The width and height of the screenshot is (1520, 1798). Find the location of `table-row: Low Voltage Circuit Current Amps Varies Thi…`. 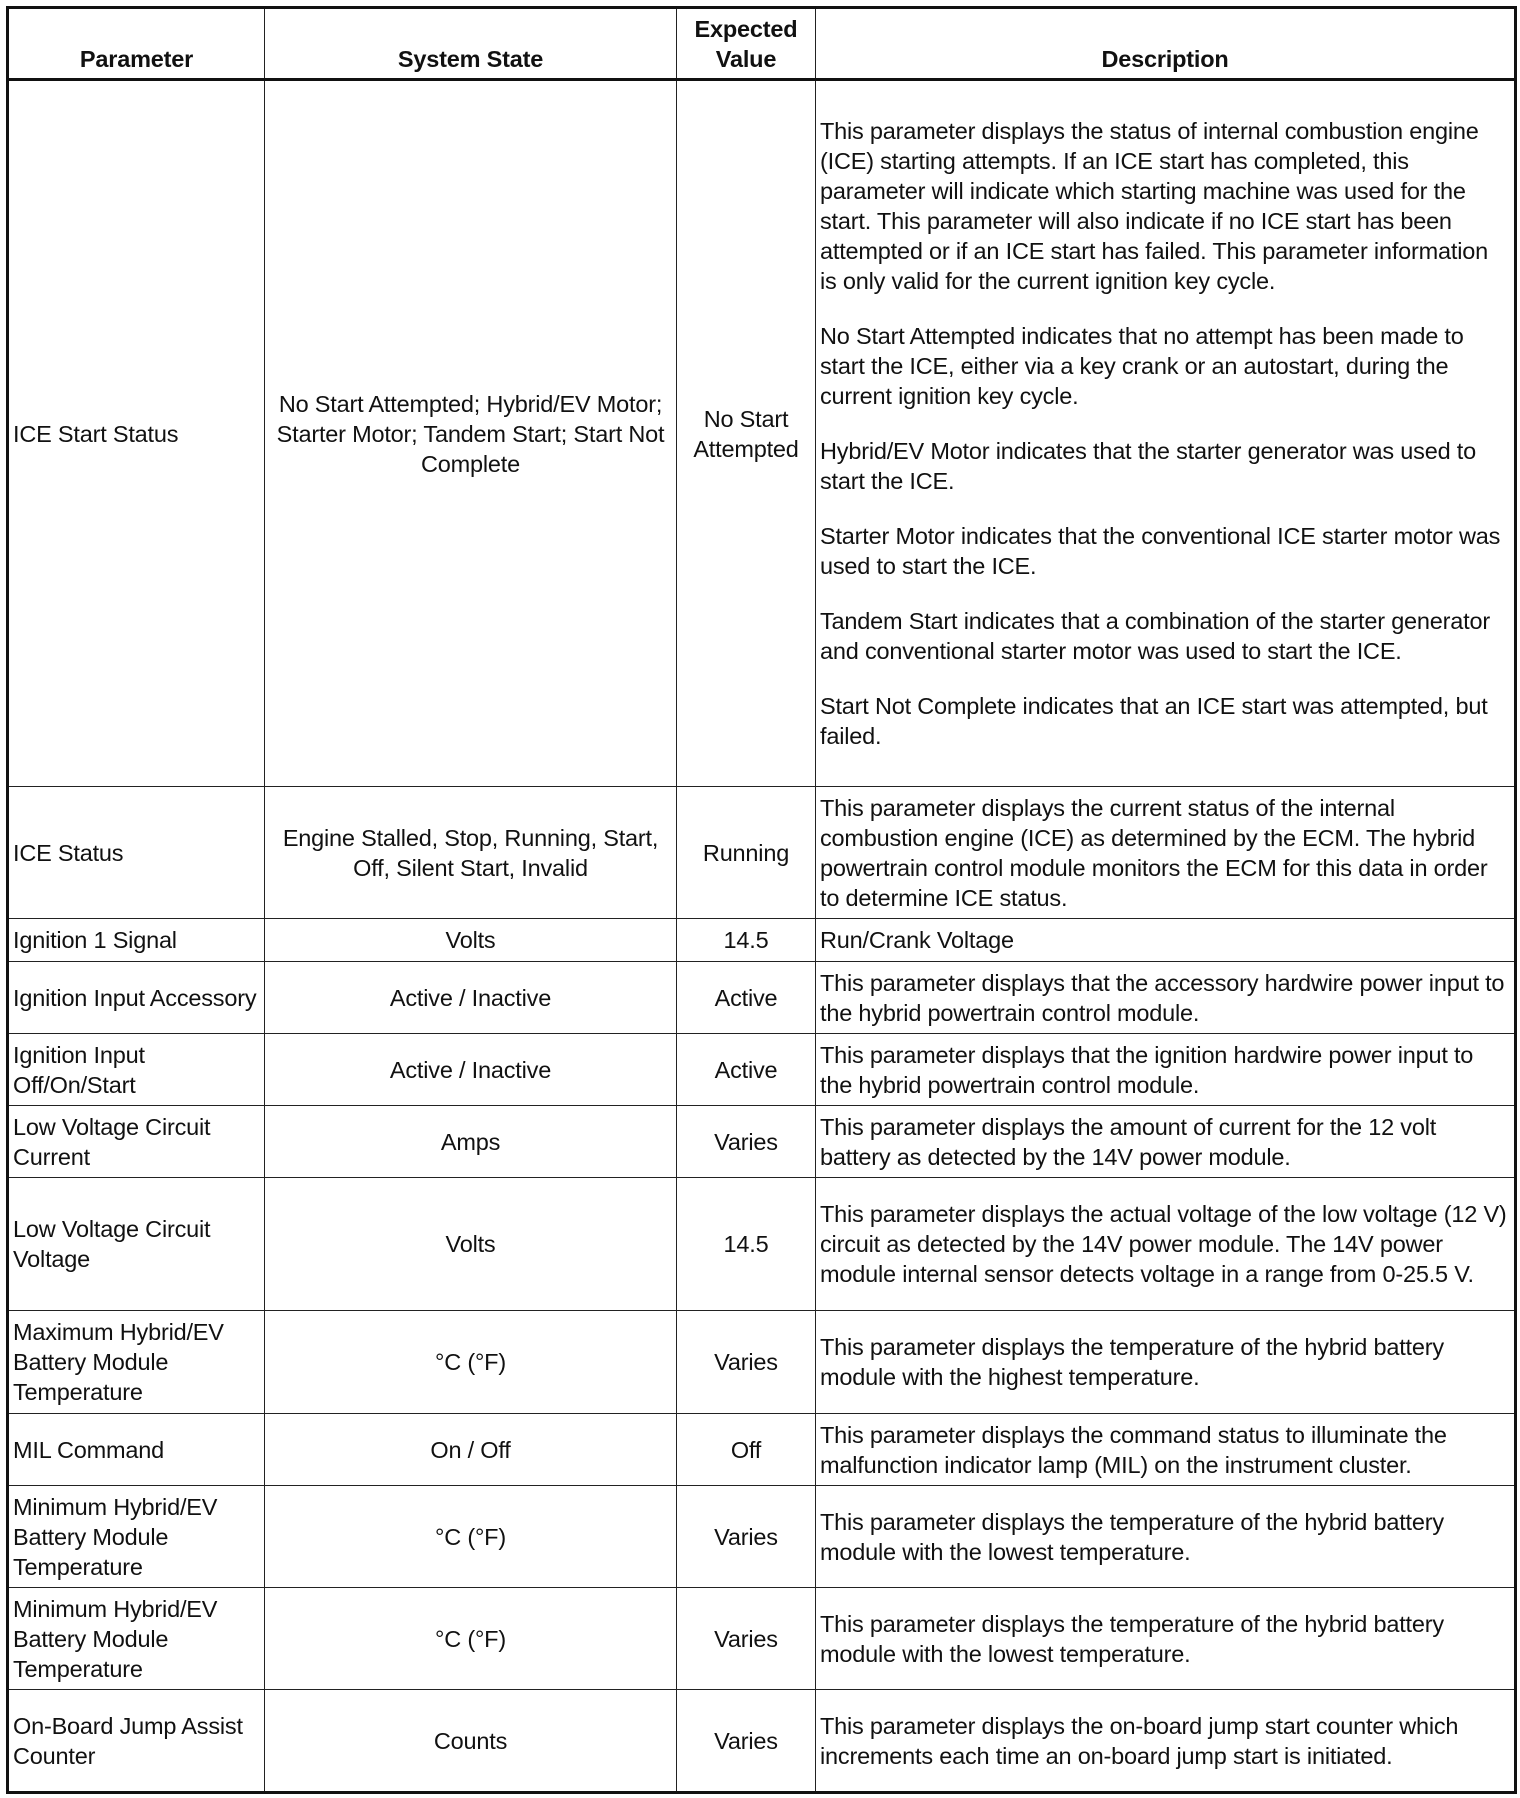

table-row: Low Voltage Circuit Current Amps Varies Thi… is located at coordinates (761, 1141).